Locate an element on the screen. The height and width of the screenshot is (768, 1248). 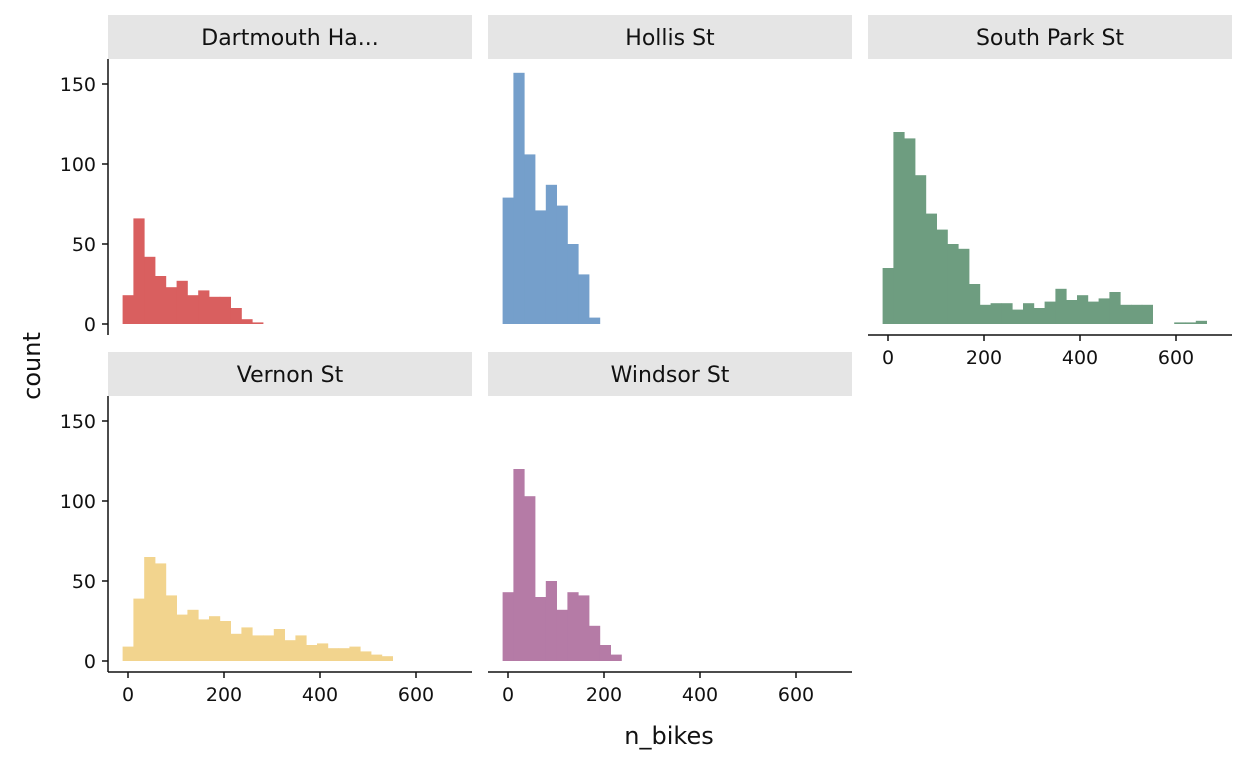
facet-panel-dartmouth-ha: Dartmouth Ha... 0 50 100 150 is located at coordinates (266, 175).